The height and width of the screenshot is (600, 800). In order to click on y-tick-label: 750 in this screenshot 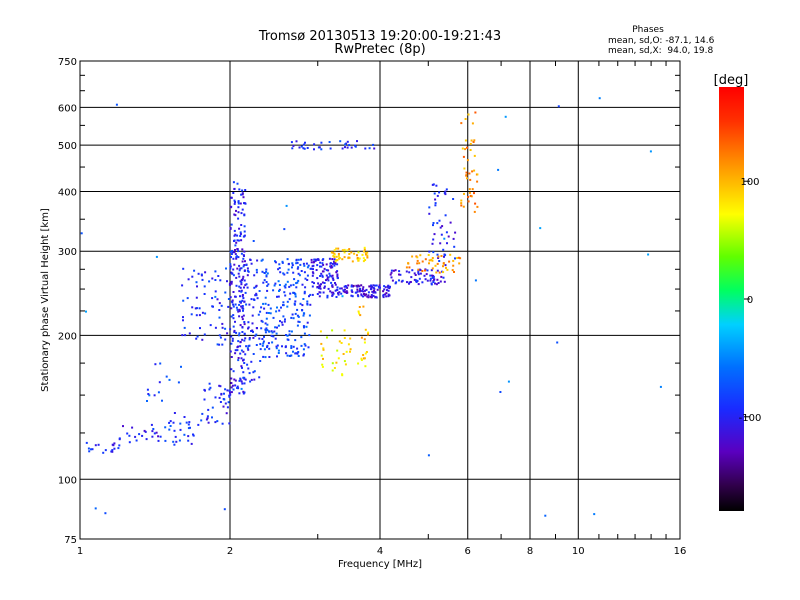, I will do `click(67, 62)`.